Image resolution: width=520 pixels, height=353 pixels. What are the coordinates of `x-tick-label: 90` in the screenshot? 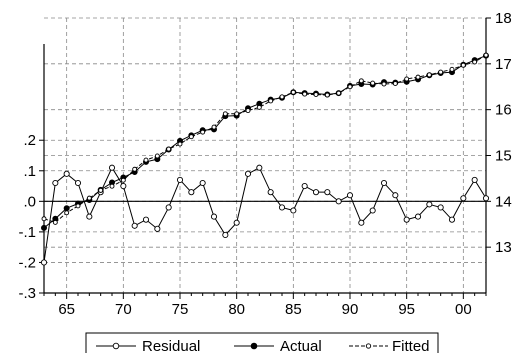 It's located at (350, 309).